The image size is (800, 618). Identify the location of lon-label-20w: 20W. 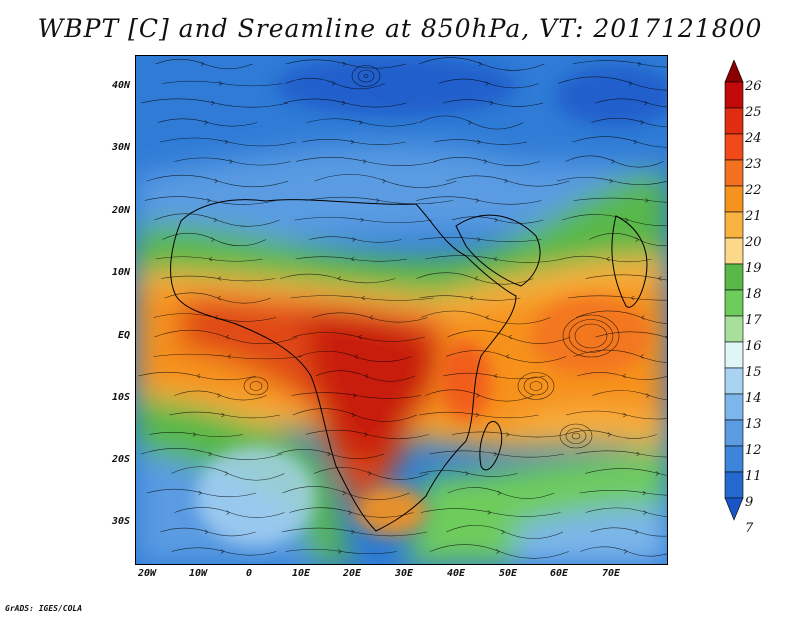
(147, 573).